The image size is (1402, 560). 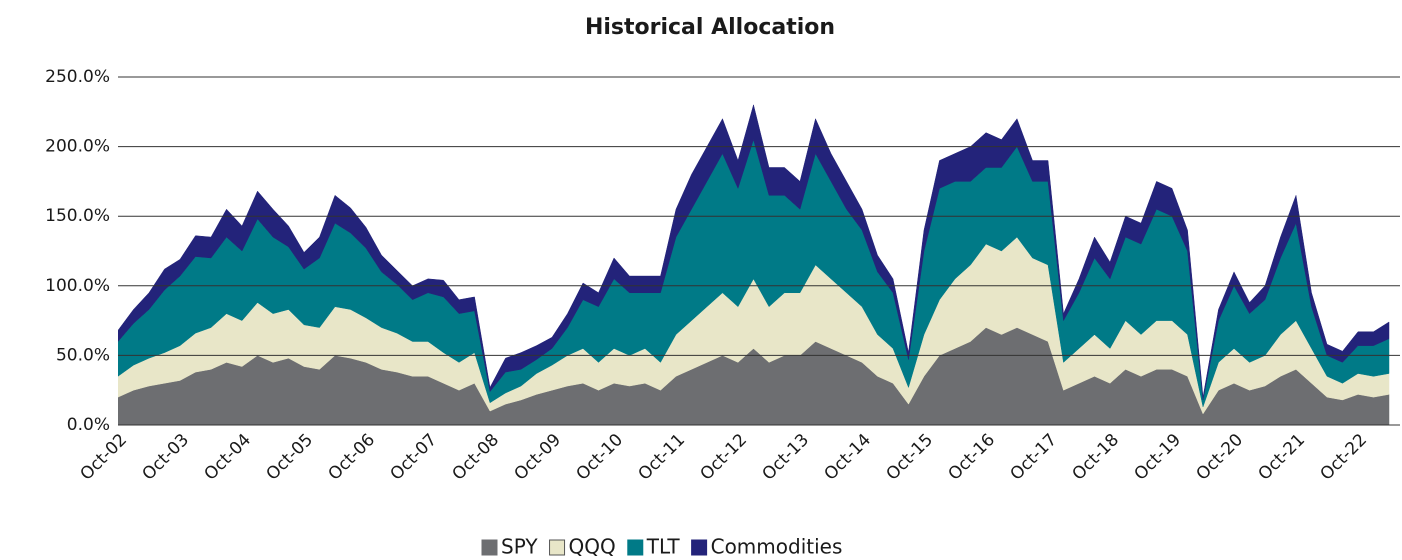 I want to click on y-tick-label: 0.0%, so click(x=88, y=425).